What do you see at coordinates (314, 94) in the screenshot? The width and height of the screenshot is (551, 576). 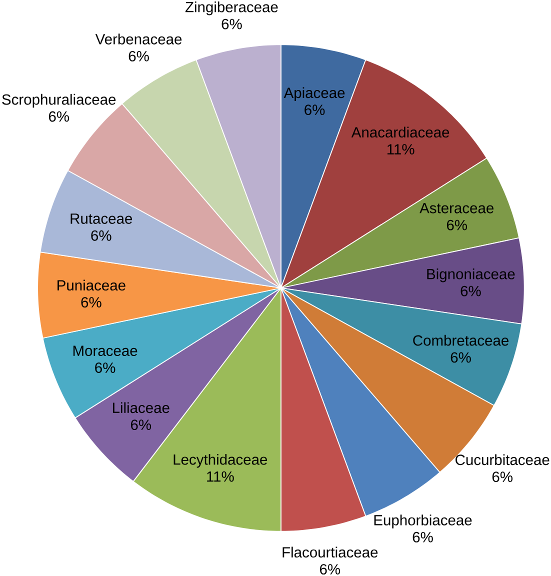 I see `slice-label: Apiaceae` at bounding box center [314, 94].